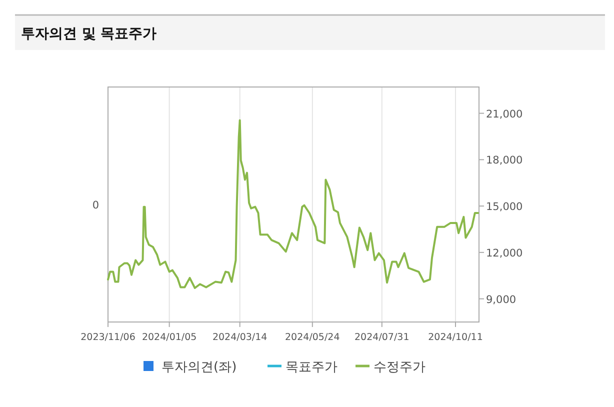 The height and width of the screenshot is (407, 614). I want to click on x-tick-label: 2024/10/11, so click(455, 337).